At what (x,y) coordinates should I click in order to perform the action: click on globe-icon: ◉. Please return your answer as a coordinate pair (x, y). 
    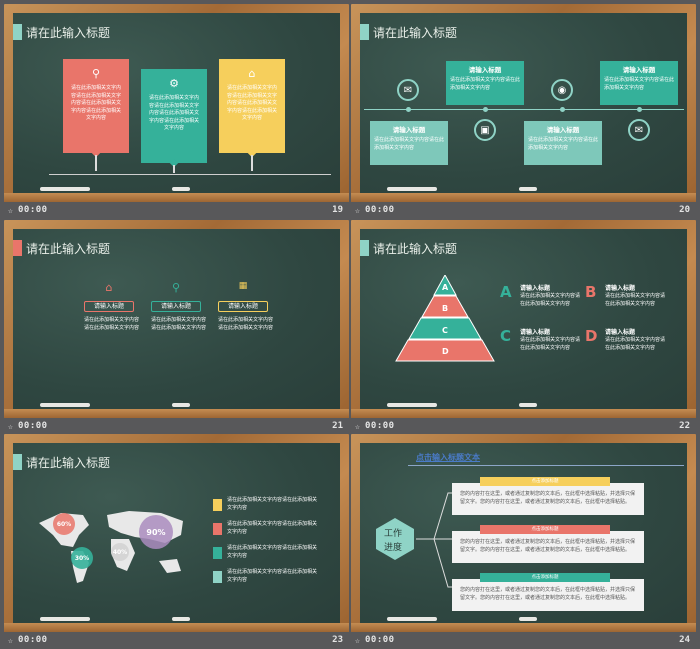
    Looking at the image, I should click on (562, 90).